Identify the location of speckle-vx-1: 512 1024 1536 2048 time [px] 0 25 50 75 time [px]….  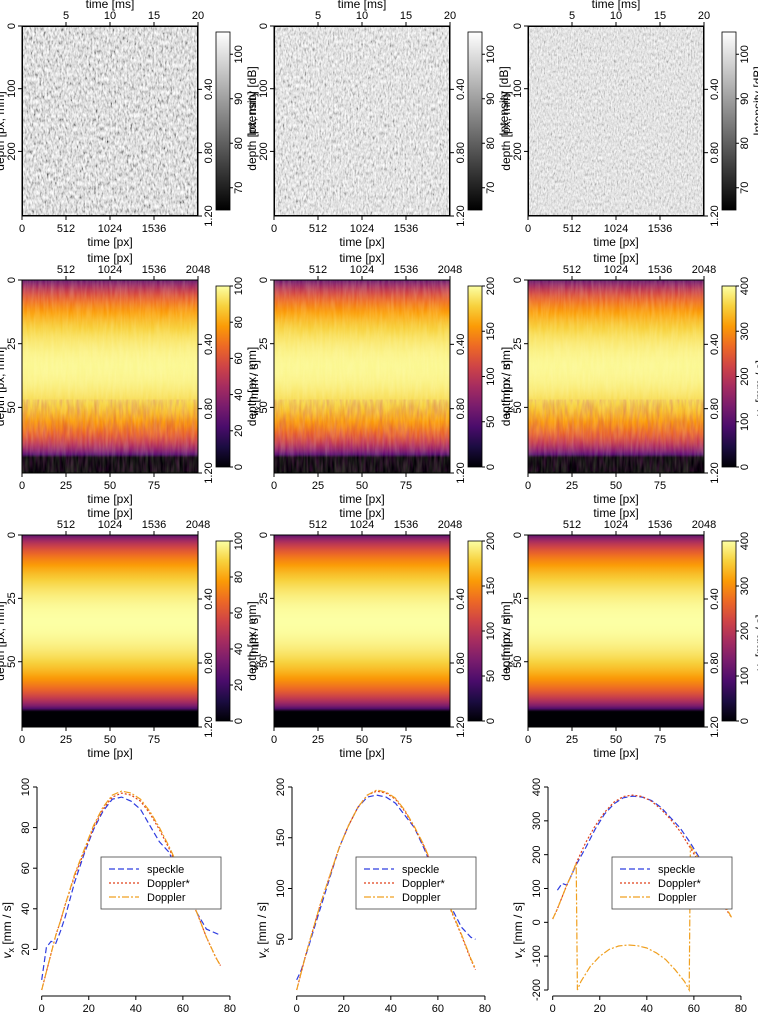
(131, 378).